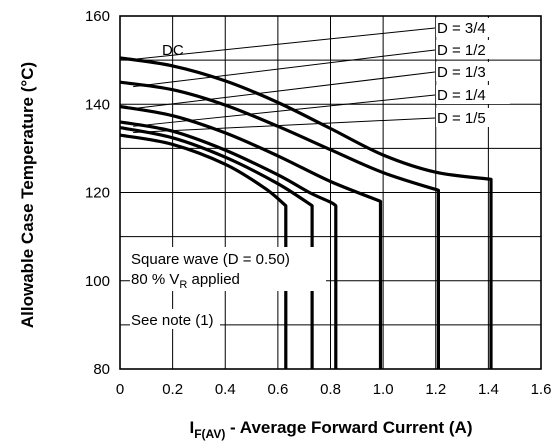 This screenshot has width=560, height=447. Describe the element at coordinates (461, 118) in the screenshot. I see `series-label: D = 1/5` at that location.